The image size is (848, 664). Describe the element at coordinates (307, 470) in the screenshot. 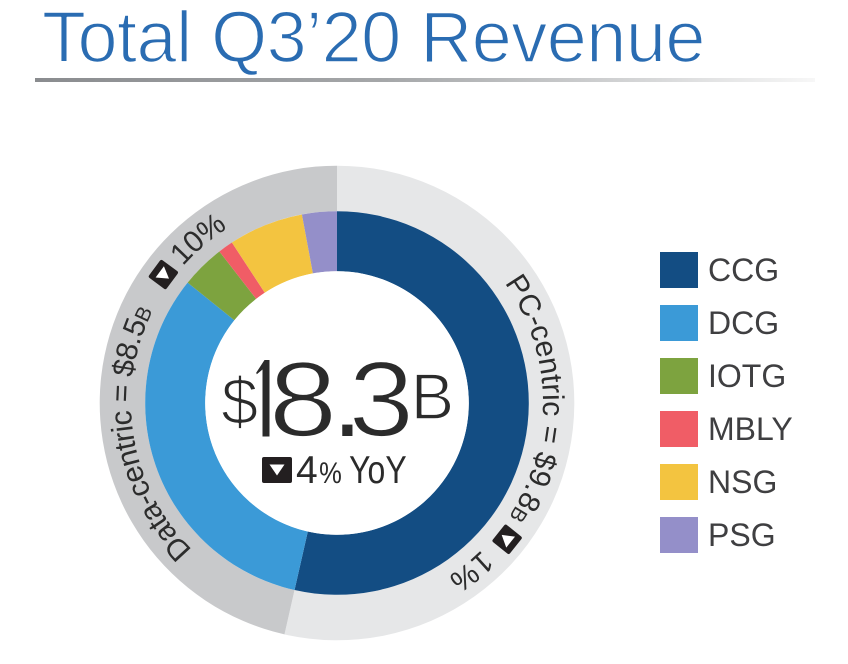

I see `svg-text: 4` at that location.